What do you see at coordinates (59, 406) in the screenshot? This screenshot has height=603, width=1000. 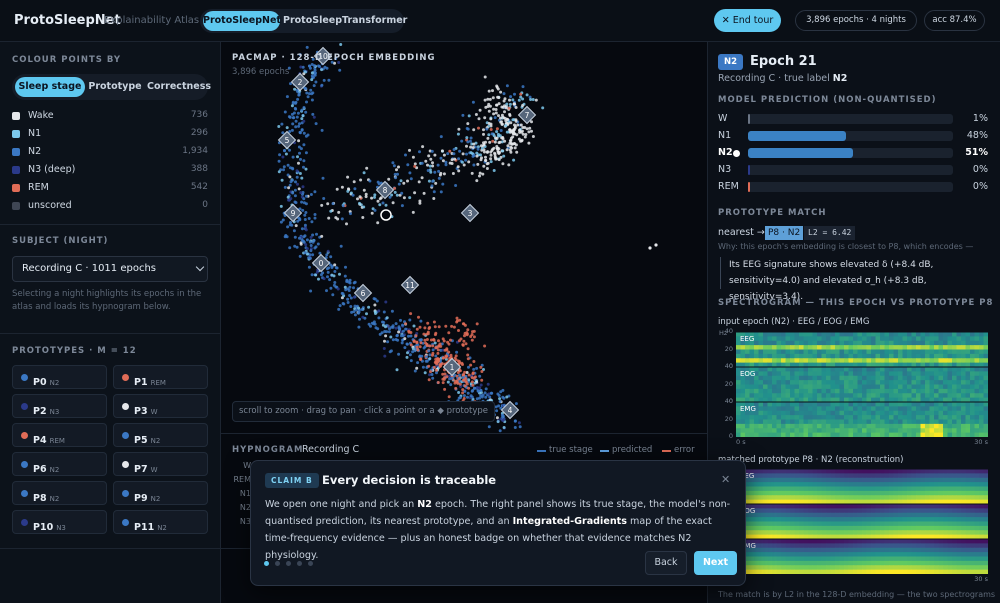 I see `prototype-card: P2 N3` at bounding box center [59, 406].